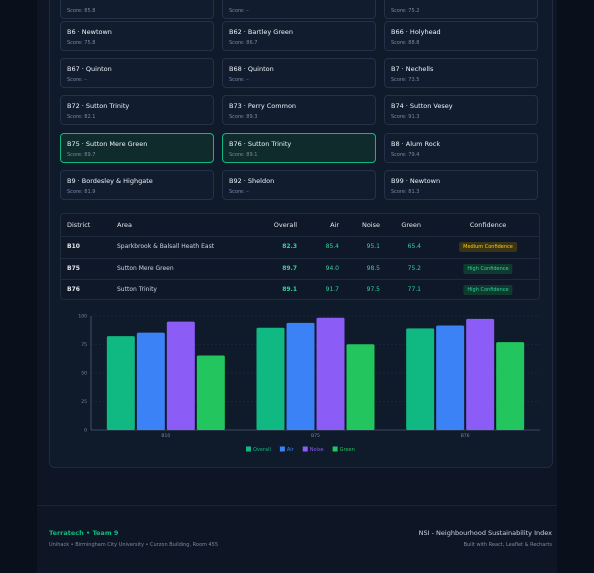 The image size is (594, 573). Describe the element at coordinates (412, 69) in the screenshot. I see `card-title: B7 · Nechells` at that location.